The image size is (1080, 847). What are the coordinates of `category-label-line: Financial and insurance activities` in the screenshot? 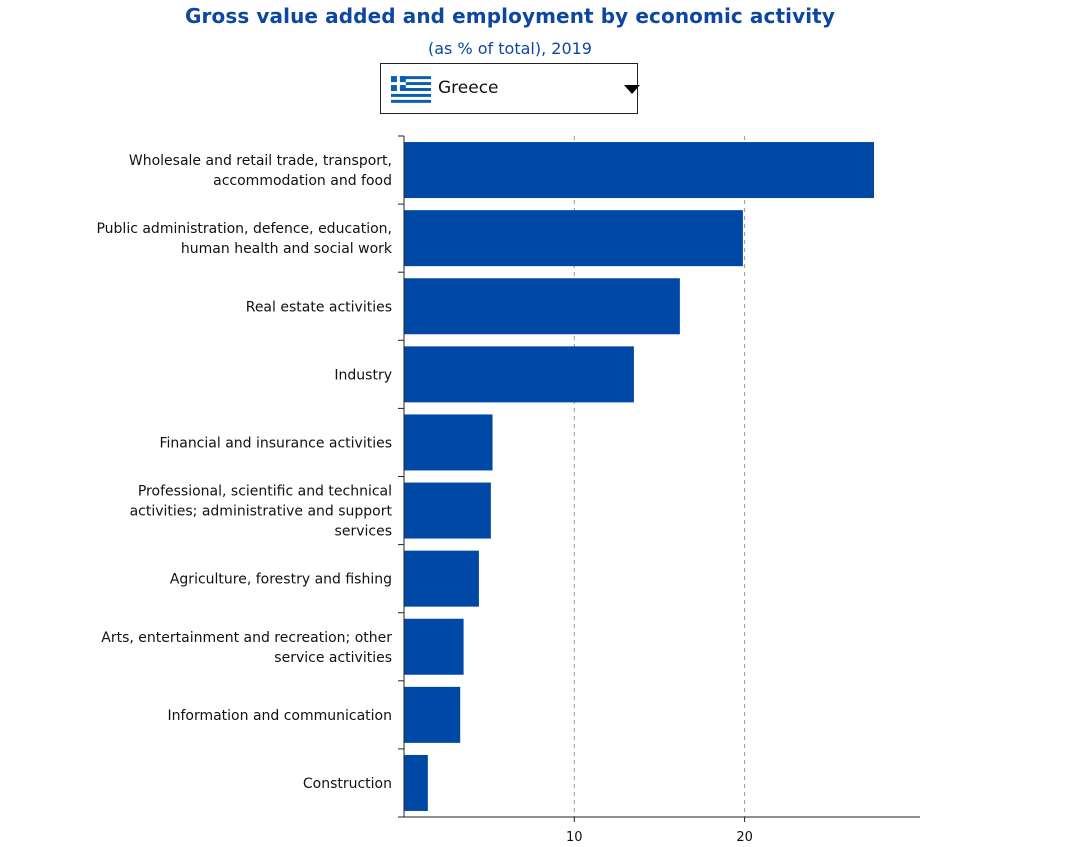 It's located at (275, 443).